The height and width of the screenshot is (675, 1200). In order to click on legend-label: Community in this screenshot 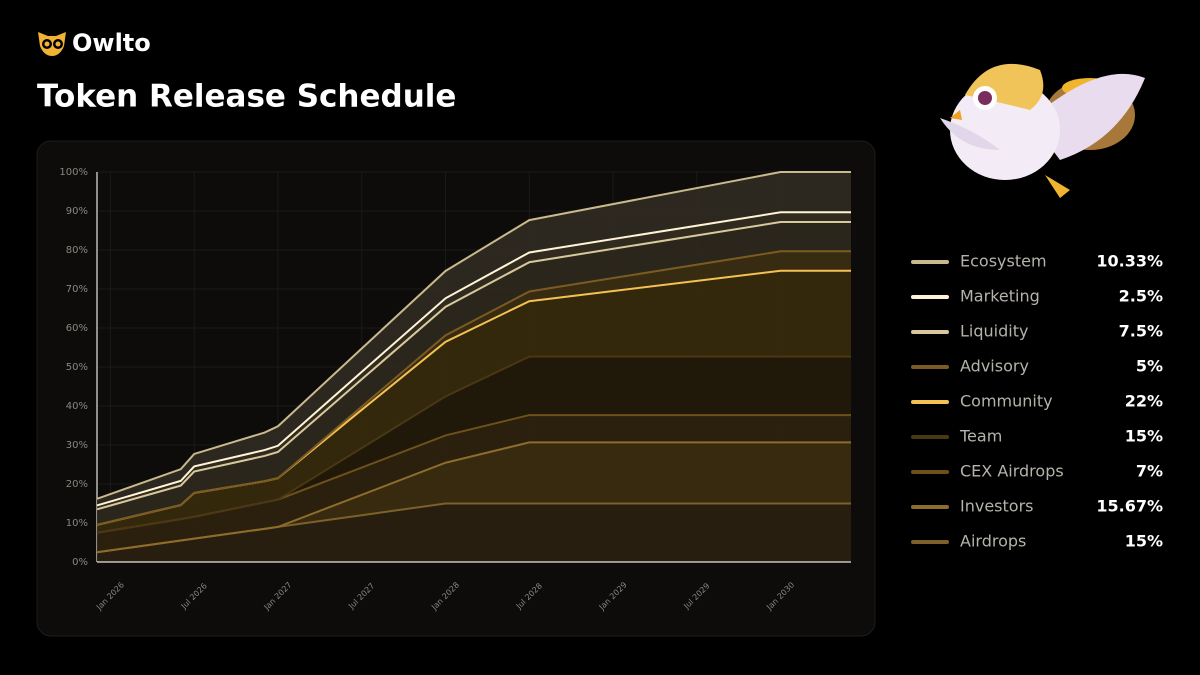, I will do `click(1006, 401)`.